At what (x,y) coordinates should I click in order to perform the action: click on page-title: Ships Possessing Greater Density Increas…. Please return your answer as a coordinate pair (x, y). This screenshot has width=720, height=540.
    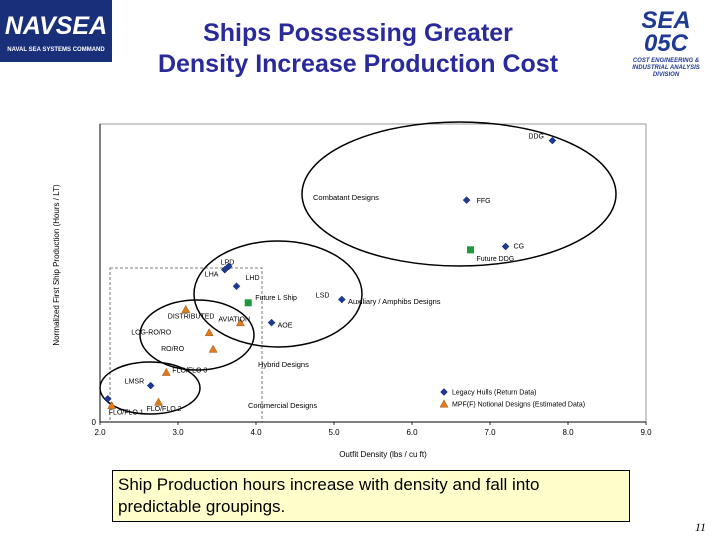
    Looking at the image, I should click on (358, 49).